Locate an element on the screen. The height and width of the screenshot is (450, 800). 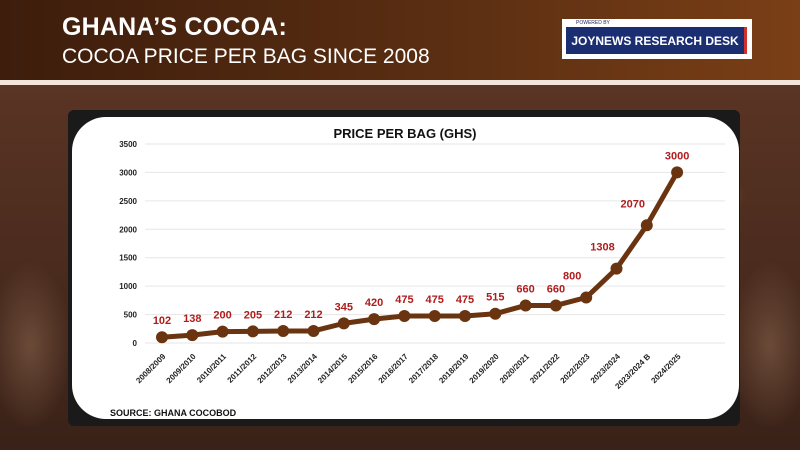
x-tick-label: 2017/2018 is located at coordinates (423, 368).